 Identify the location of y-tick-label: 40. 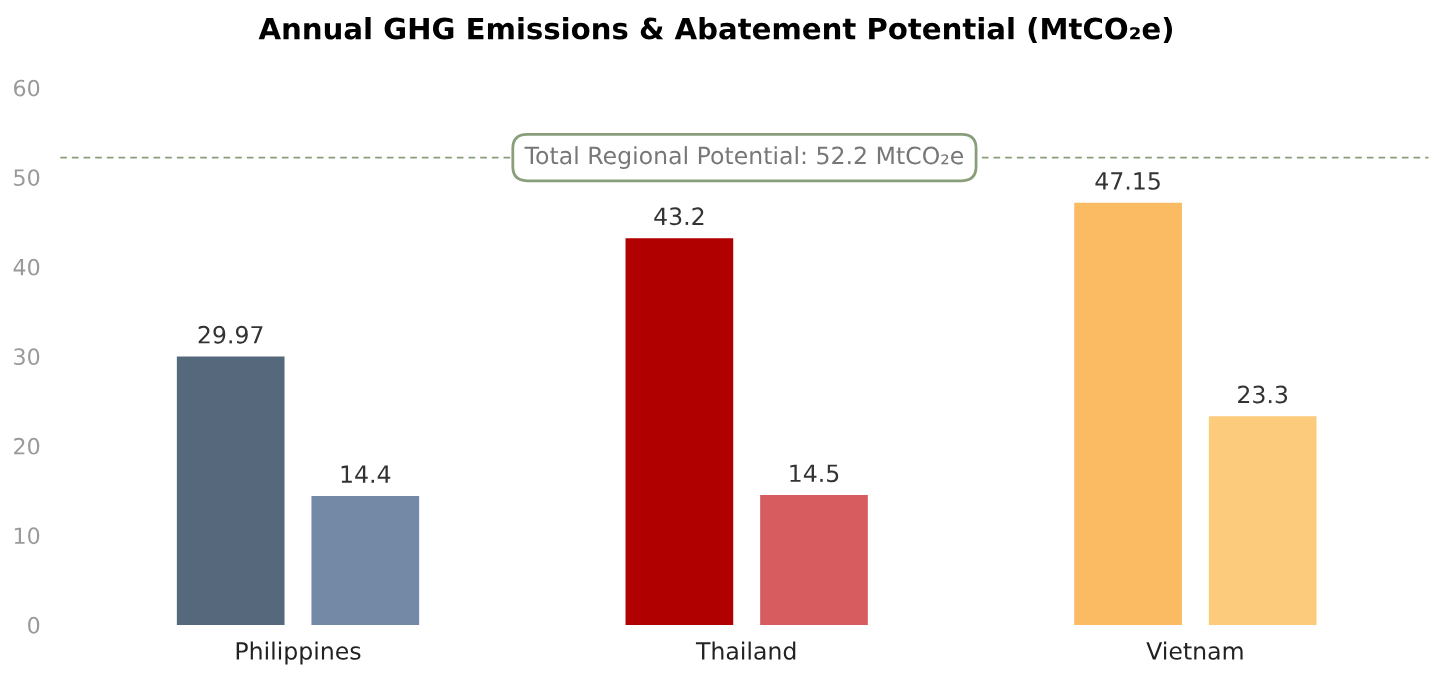
(26, 267).